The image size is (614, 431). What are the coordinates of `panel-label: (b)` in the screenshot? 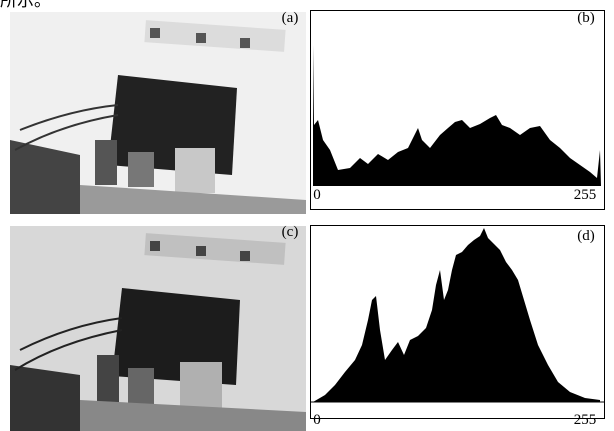 It's located at (586, 18).